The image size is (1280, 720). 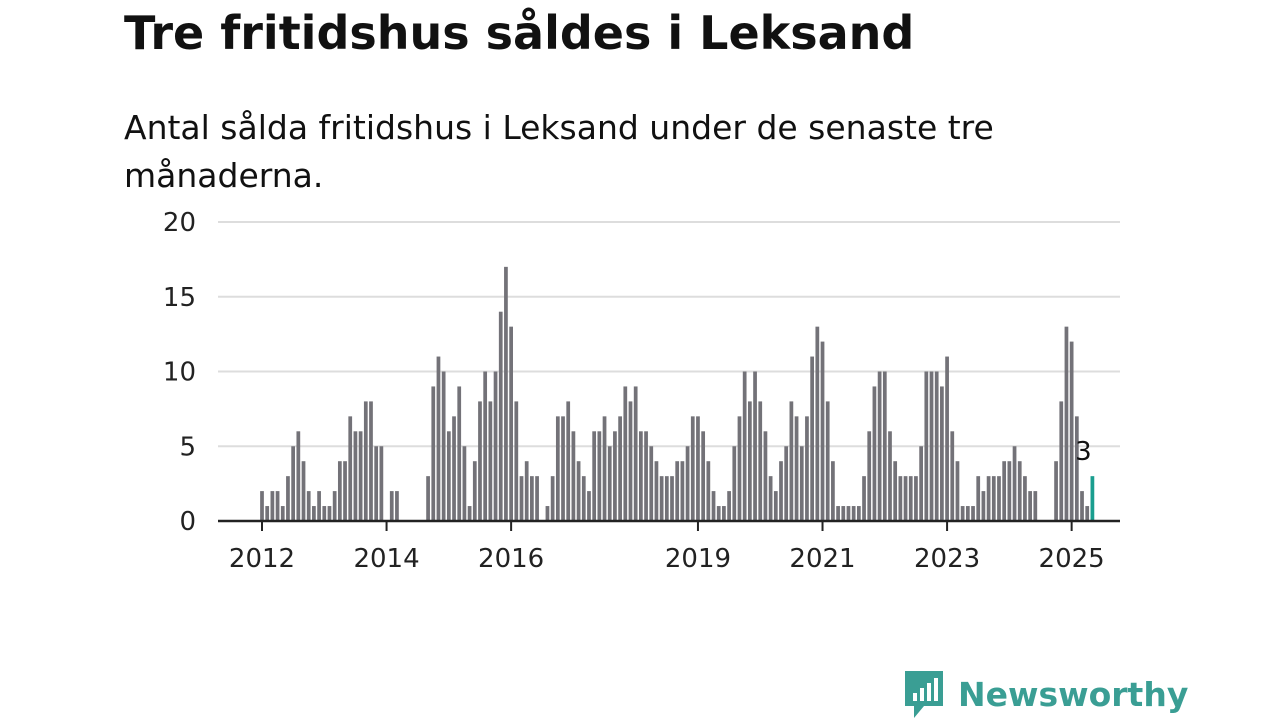 What do you see at coordinates (947, 559) in the screenshot?
I see `x-tick-label: 2023` at bounding box center [947, 559].